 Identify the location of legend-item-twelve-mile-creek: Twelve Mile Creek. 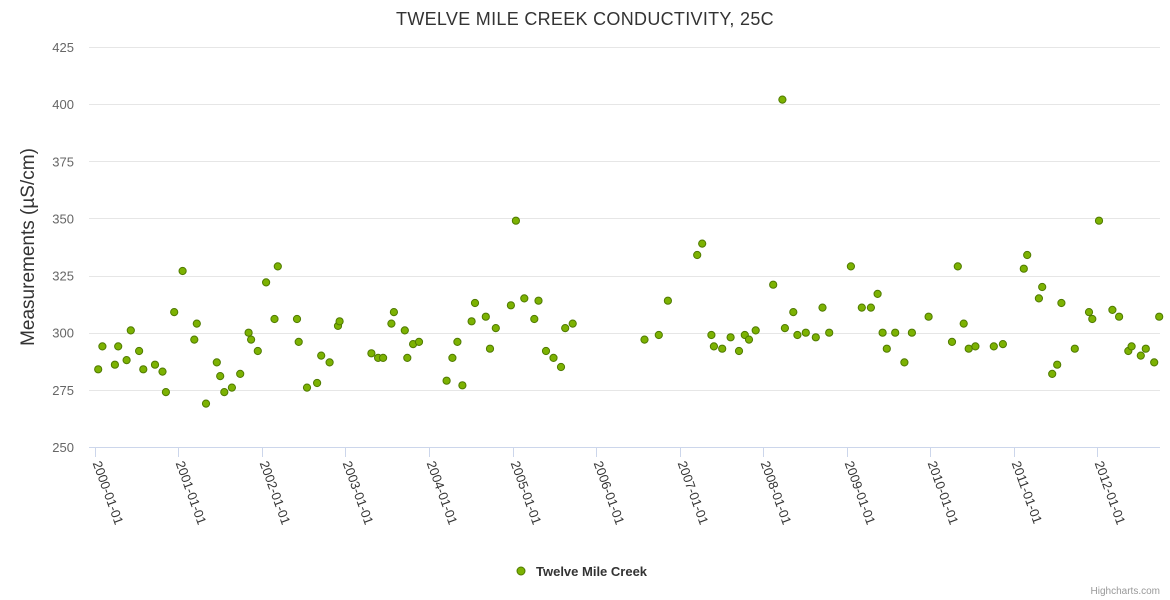
(592, 571).